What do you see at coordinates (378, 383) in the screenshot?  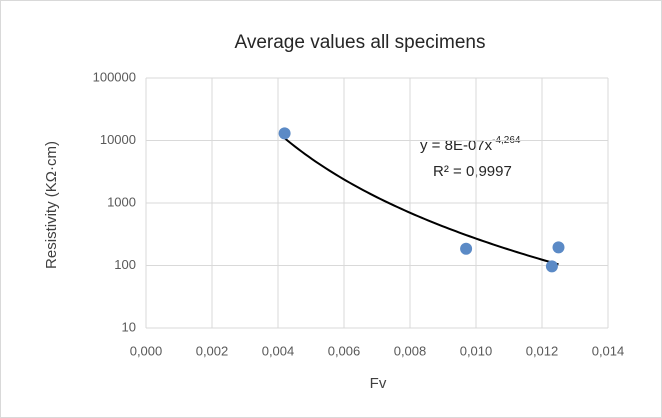 I see `x-axis-label: Fv` at bounding box center [378, 383].